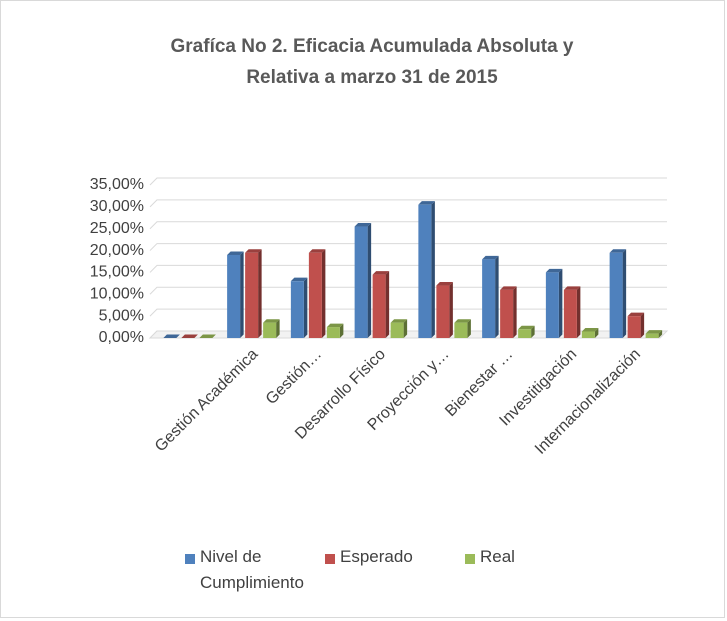 This screenshot has height=621, width=727. Describe the element at coordinates (252, 569) in the screenshot. I see `legend-label: Nivel de Cumplimiento` at that location.